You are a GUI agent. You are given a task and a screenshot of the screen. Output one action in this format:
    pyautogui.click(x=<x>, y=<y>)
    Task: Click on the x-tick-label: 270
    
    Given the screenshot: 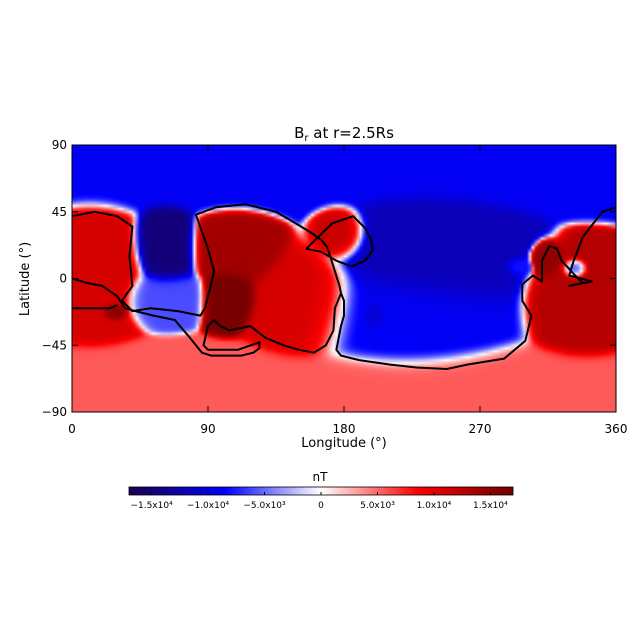 What is the action you would take?
    pyautogui.click(x=480, y=429)
    